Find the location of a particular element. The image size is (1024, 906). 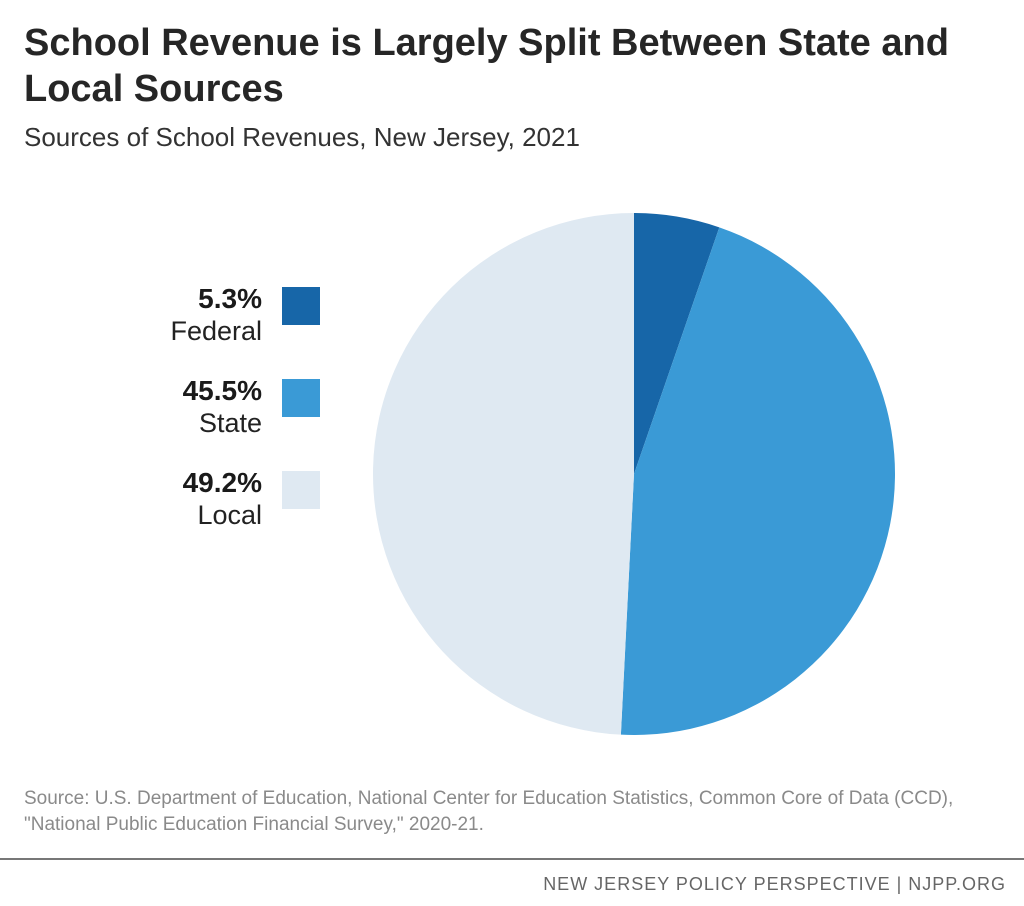

legend-item-local: 49.2% Local is located at coordinates (235, 513).